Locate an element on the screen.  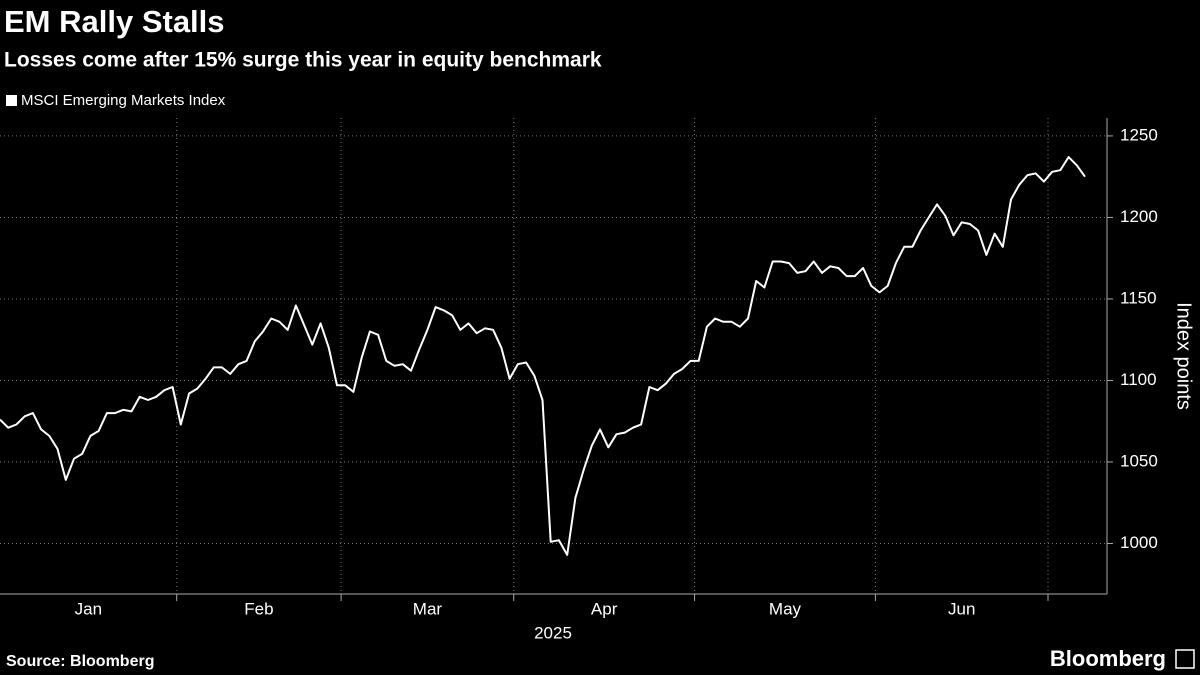
y-axis-label: Index points is located at coordinates (1184, 356).